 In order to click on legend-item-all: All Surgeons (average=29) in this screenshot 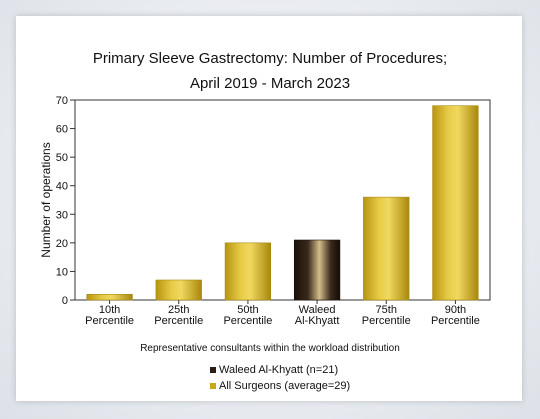, I will do `click(280, 386)`.